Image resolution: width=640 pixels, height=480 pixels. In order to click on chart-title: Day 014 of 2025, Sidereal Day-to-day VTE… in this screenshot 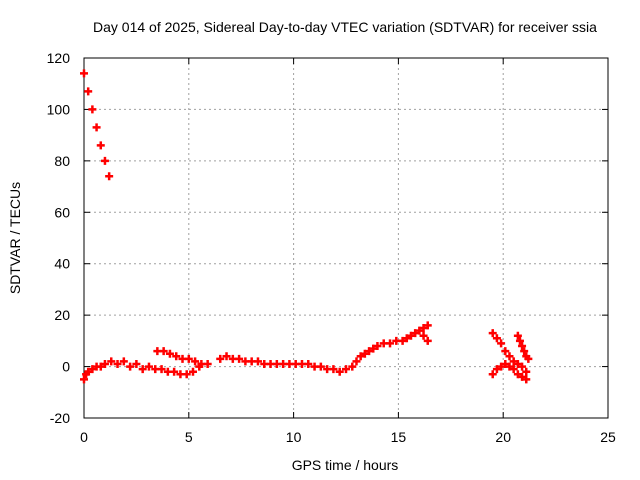, I will do `click(345, 27)`.